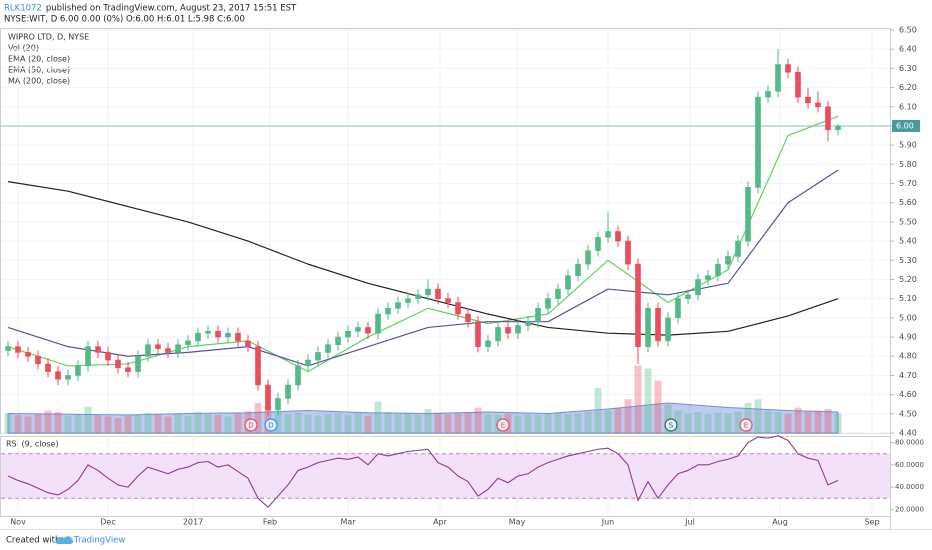 This screenshot has height=550, width=932. Describe the element at coordinates (908, 356) in the screenshot. I see `y-tick-label: 4.80` at that location.